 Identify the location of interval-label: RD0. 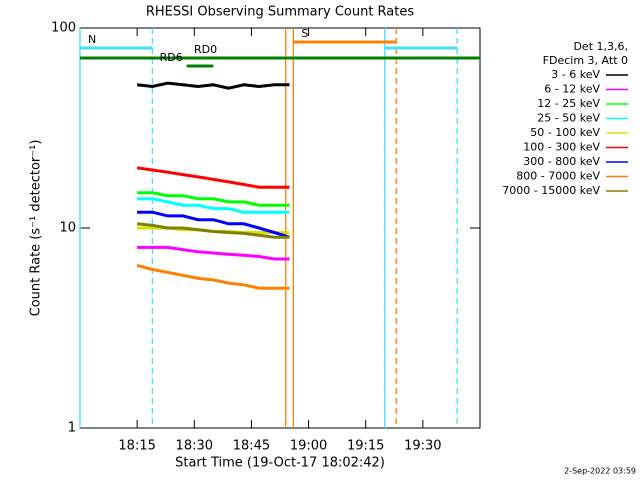
(205, 49).